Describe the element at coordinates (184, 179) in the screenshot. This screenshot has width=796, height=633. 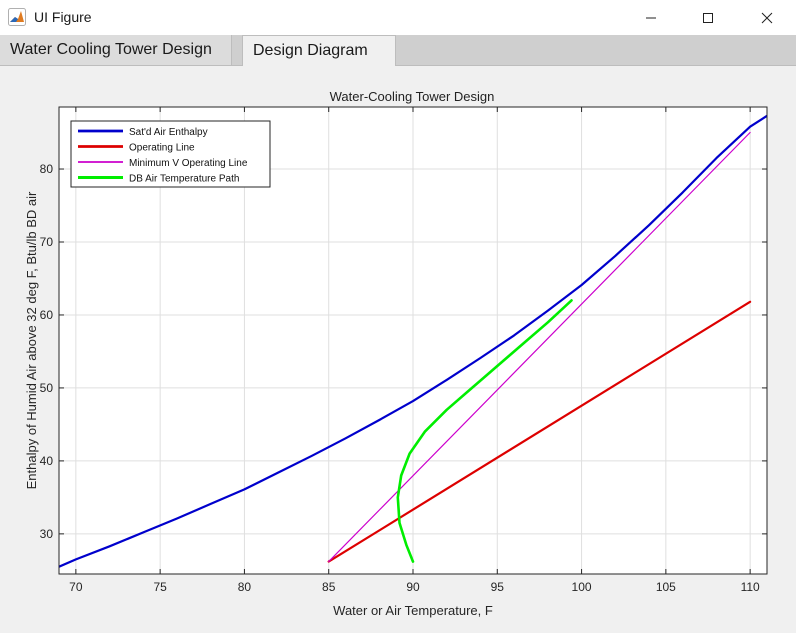
I see `legend-entry-db-air-temperature-path: DB Air Temperature Path` at that location.